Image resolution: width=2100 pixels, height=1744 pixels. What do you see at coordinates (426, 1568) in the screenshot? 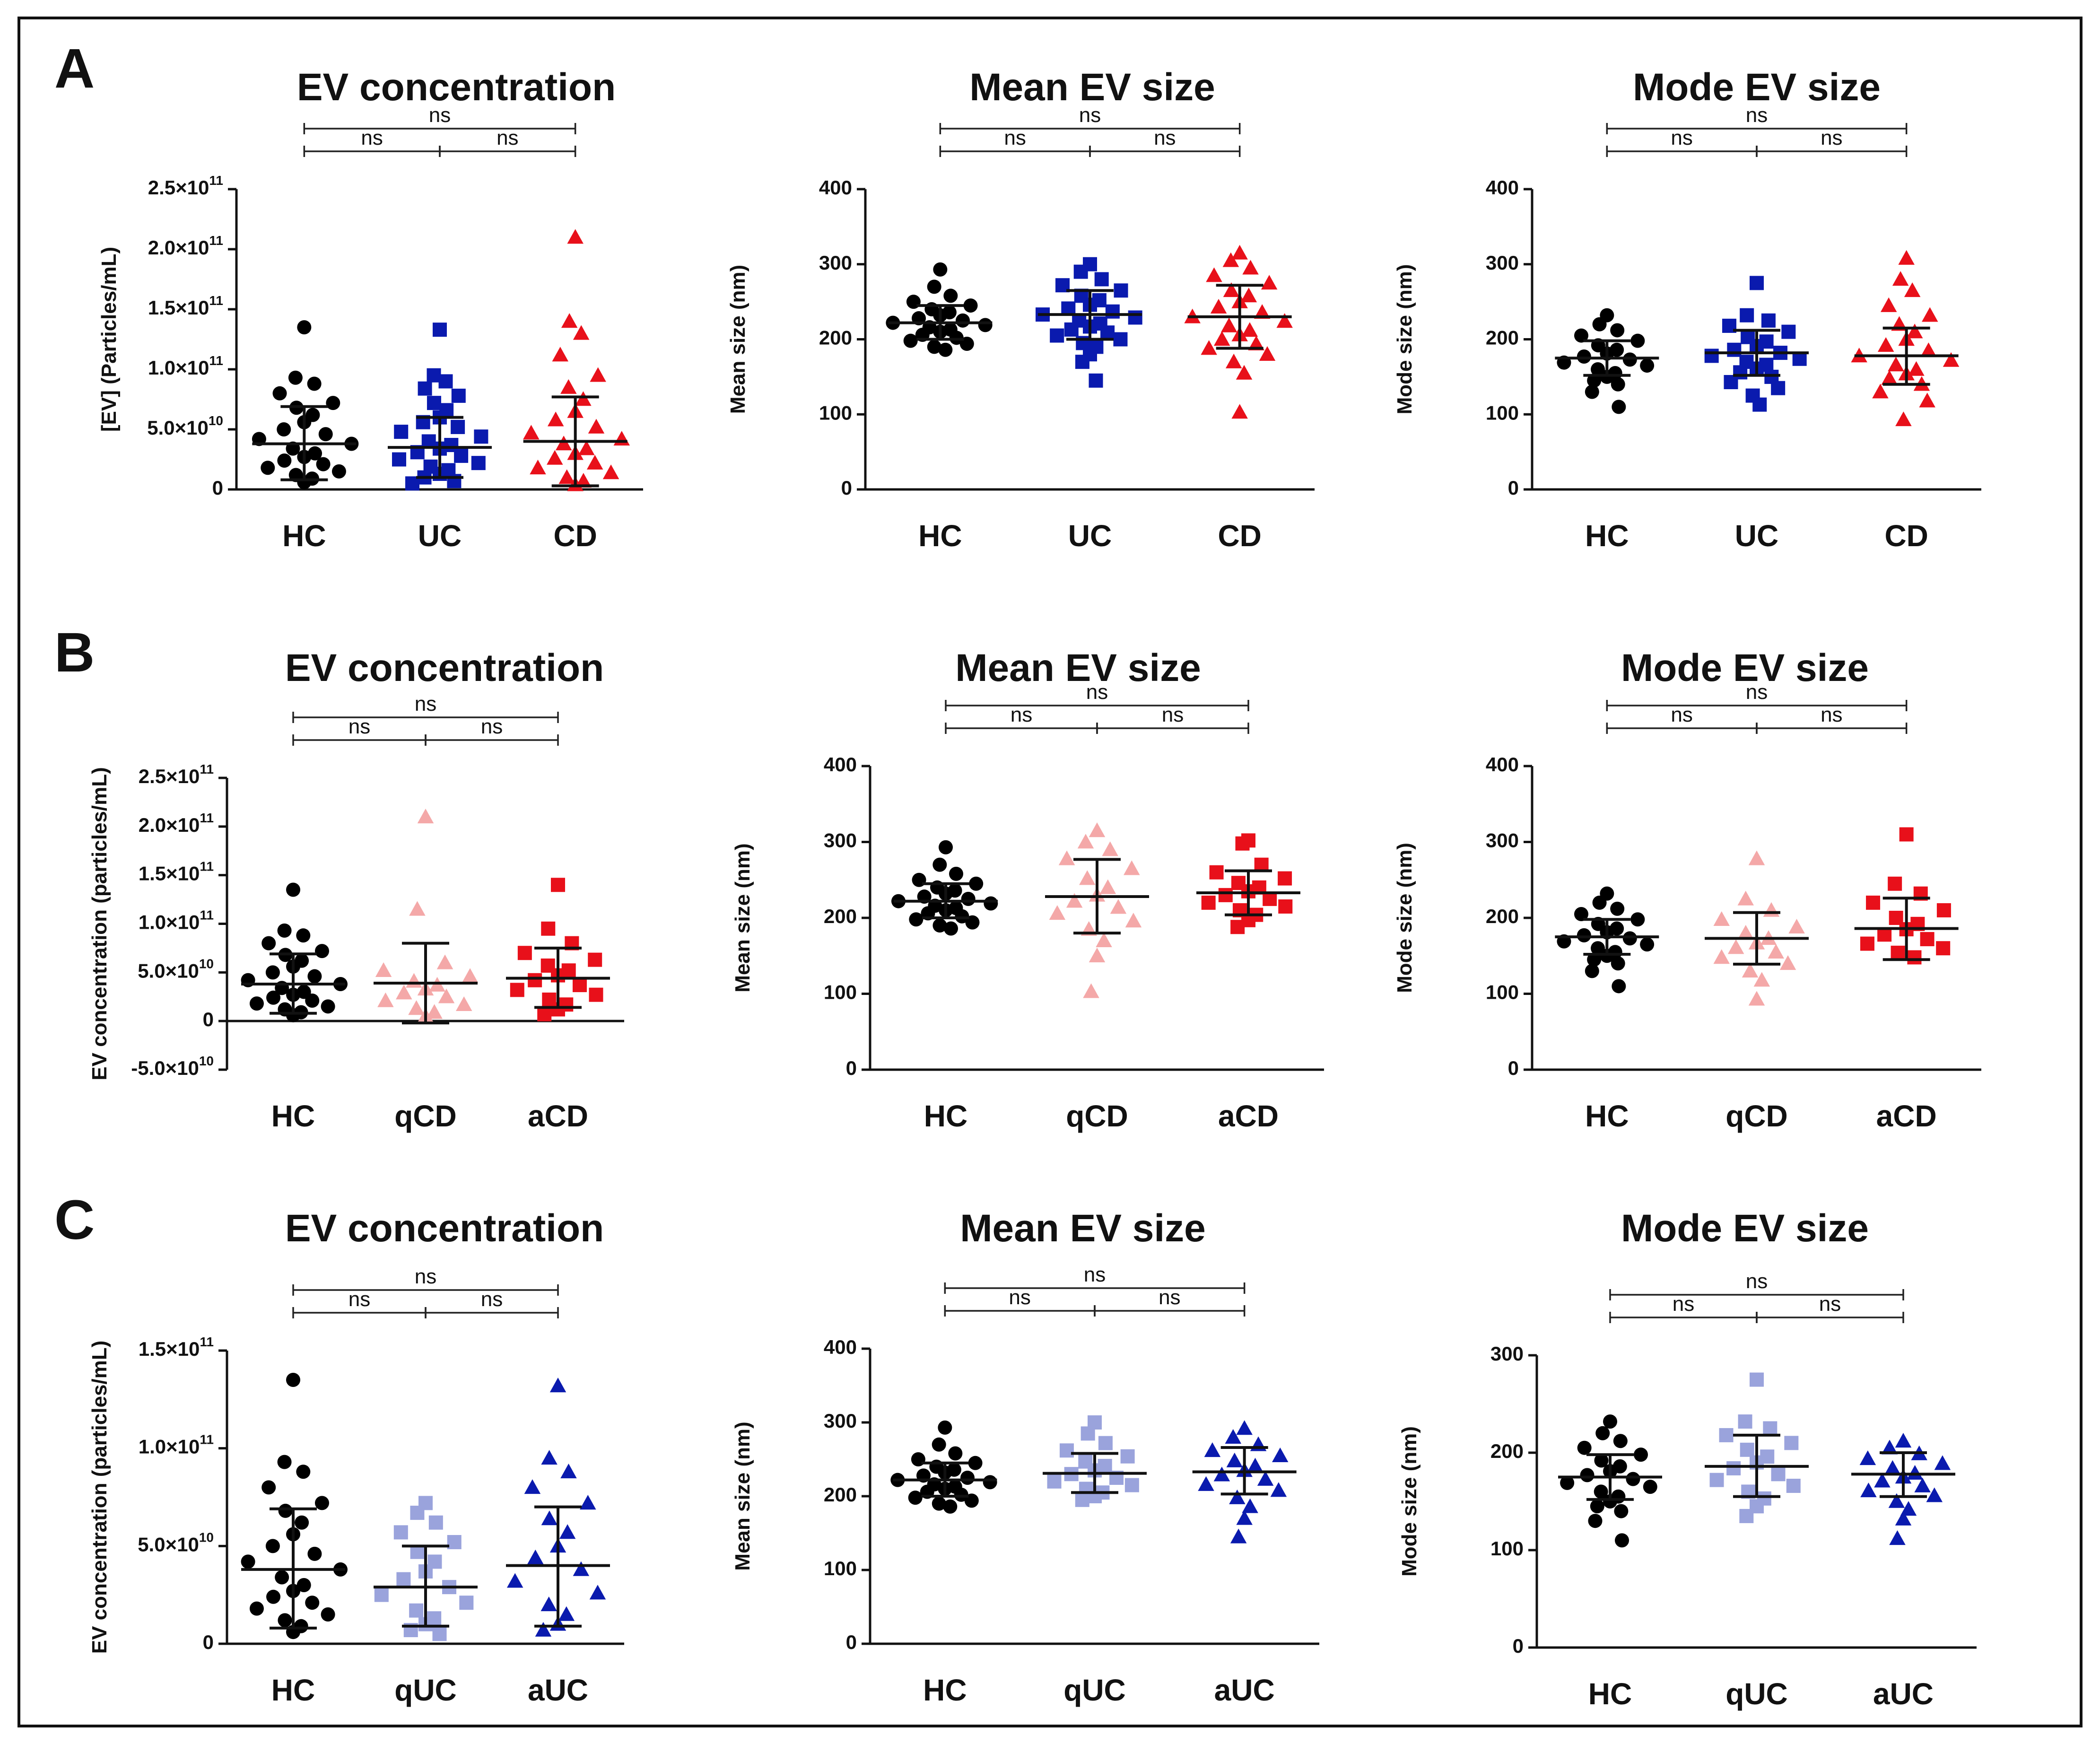
I see `series-quc` at bounding box center [426, 1568].